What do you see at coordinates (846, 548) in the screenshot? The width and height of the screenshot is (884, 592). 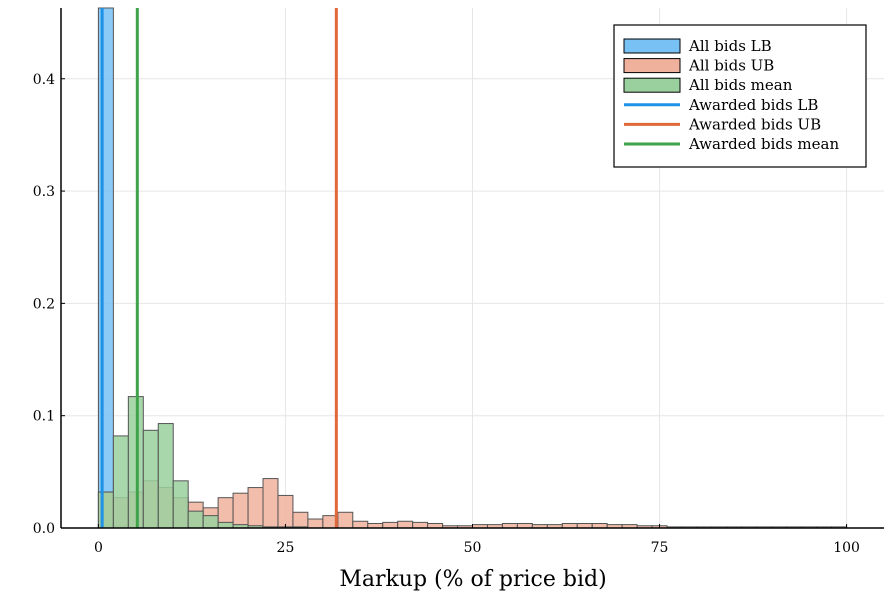 I see `x-tick-label-4: 100` at bounding box center [846, 548].